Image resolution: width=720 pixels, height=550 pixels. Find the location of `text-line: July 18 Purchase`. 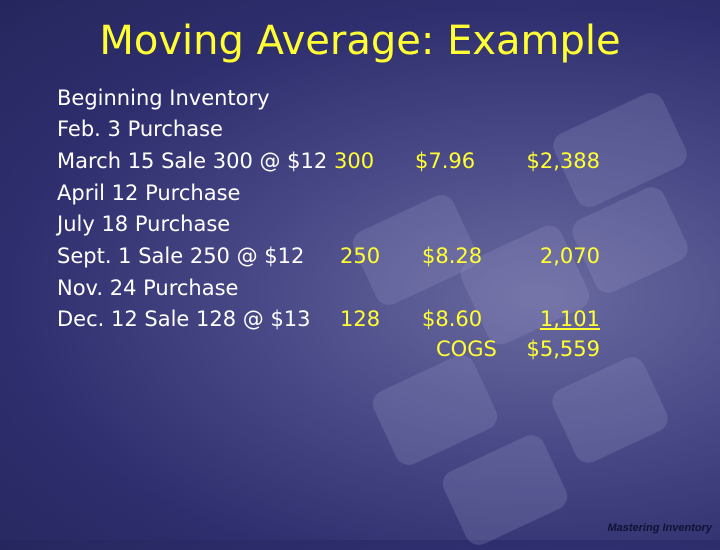

text-line: July 18 Purchase is located at coordinates (144, 224).